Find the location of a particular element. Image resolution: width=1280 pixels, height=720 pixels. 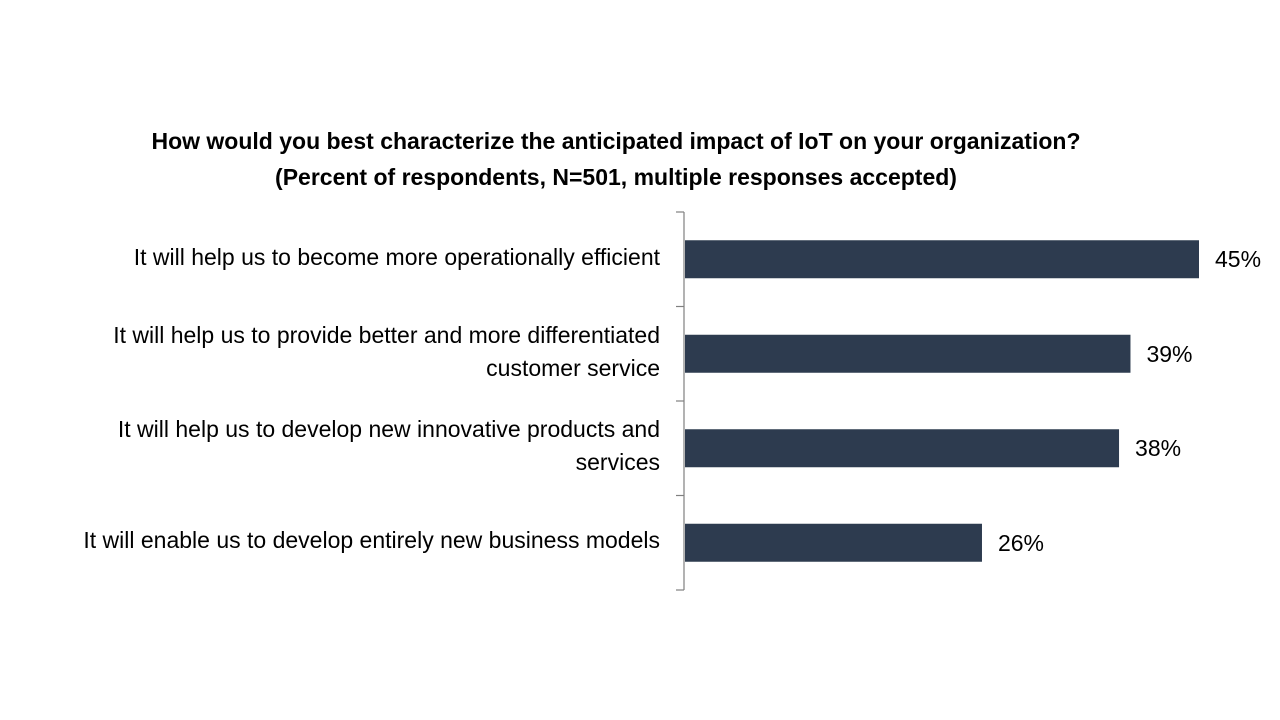

bar-value-label: 26% is located at coordinates (1021, 542).